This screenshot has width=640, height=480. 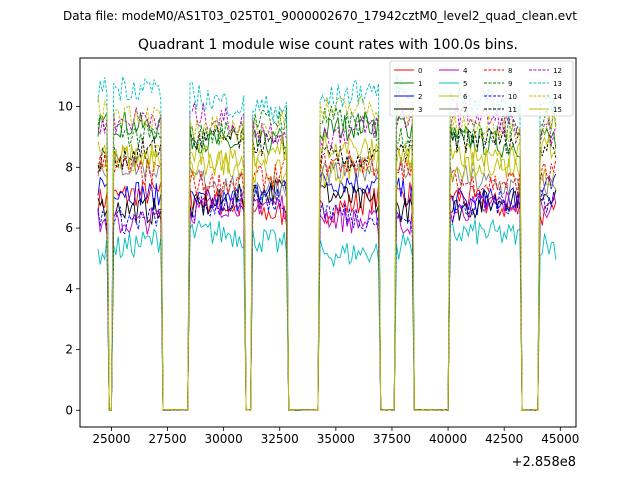 I want to click on x-tick-label: 27500, so click(x=167, y=439).